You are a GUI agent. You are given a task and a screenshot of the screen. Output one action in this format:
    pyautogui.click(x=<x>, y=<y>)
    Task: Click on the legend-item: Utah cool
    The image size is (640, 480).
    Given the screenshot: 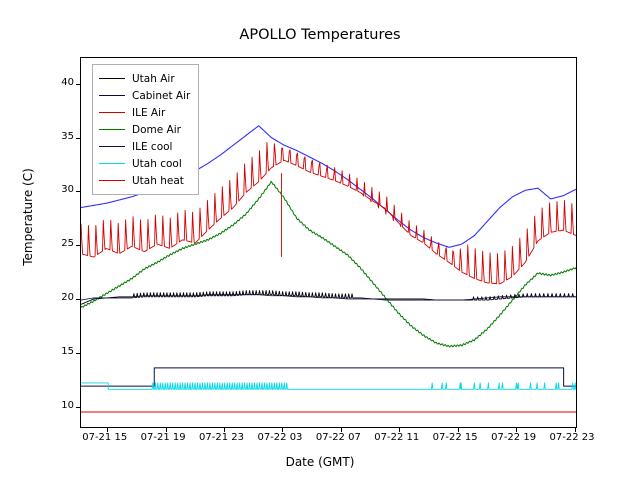 What is the action you would take?
    pyautogui.click(x=144, y=163)
    